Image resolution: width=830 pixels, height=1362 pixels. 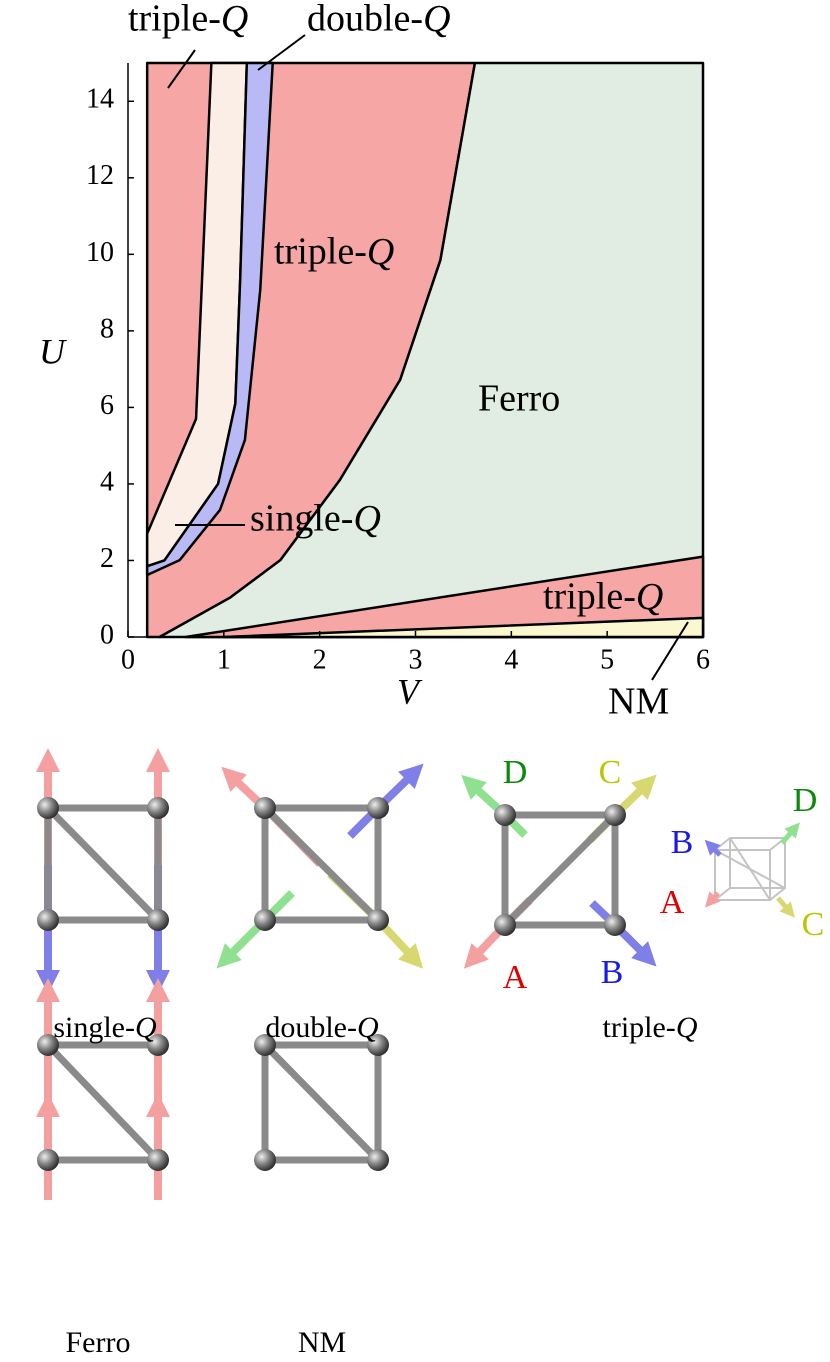 What do you see at coordinates (103, 871) in the screenshot?
I see `single-q-config` at bounding box center [103, 871].